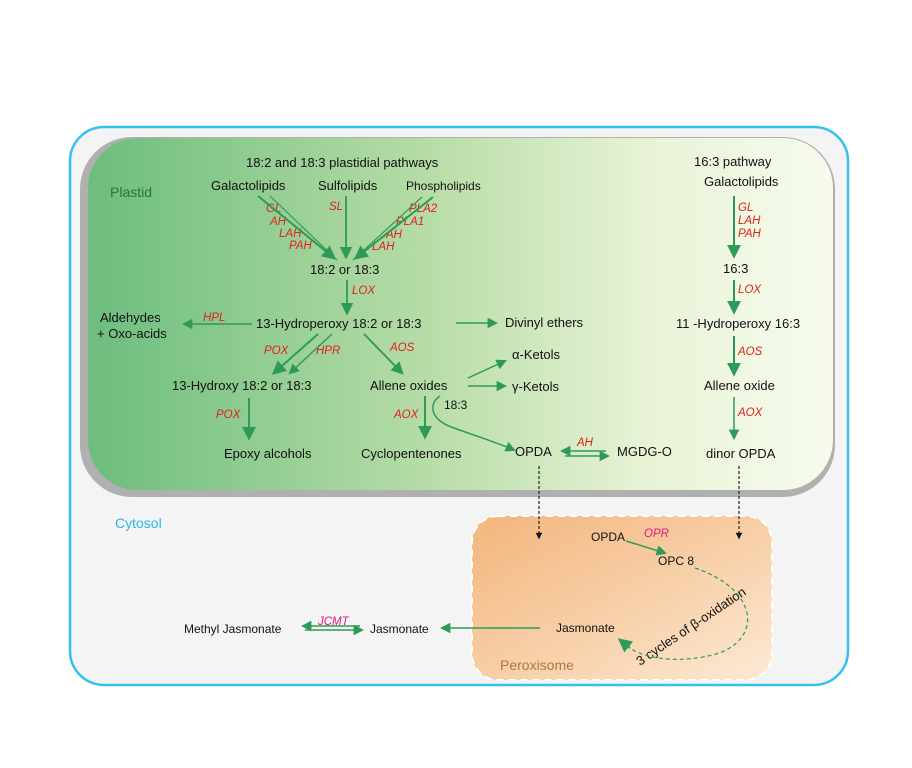 The height and width of the screenshot is (768, 912). Describe the element at coordinates (676, 561) in the screenshot. I see `opc8: OPC 8` at that location.